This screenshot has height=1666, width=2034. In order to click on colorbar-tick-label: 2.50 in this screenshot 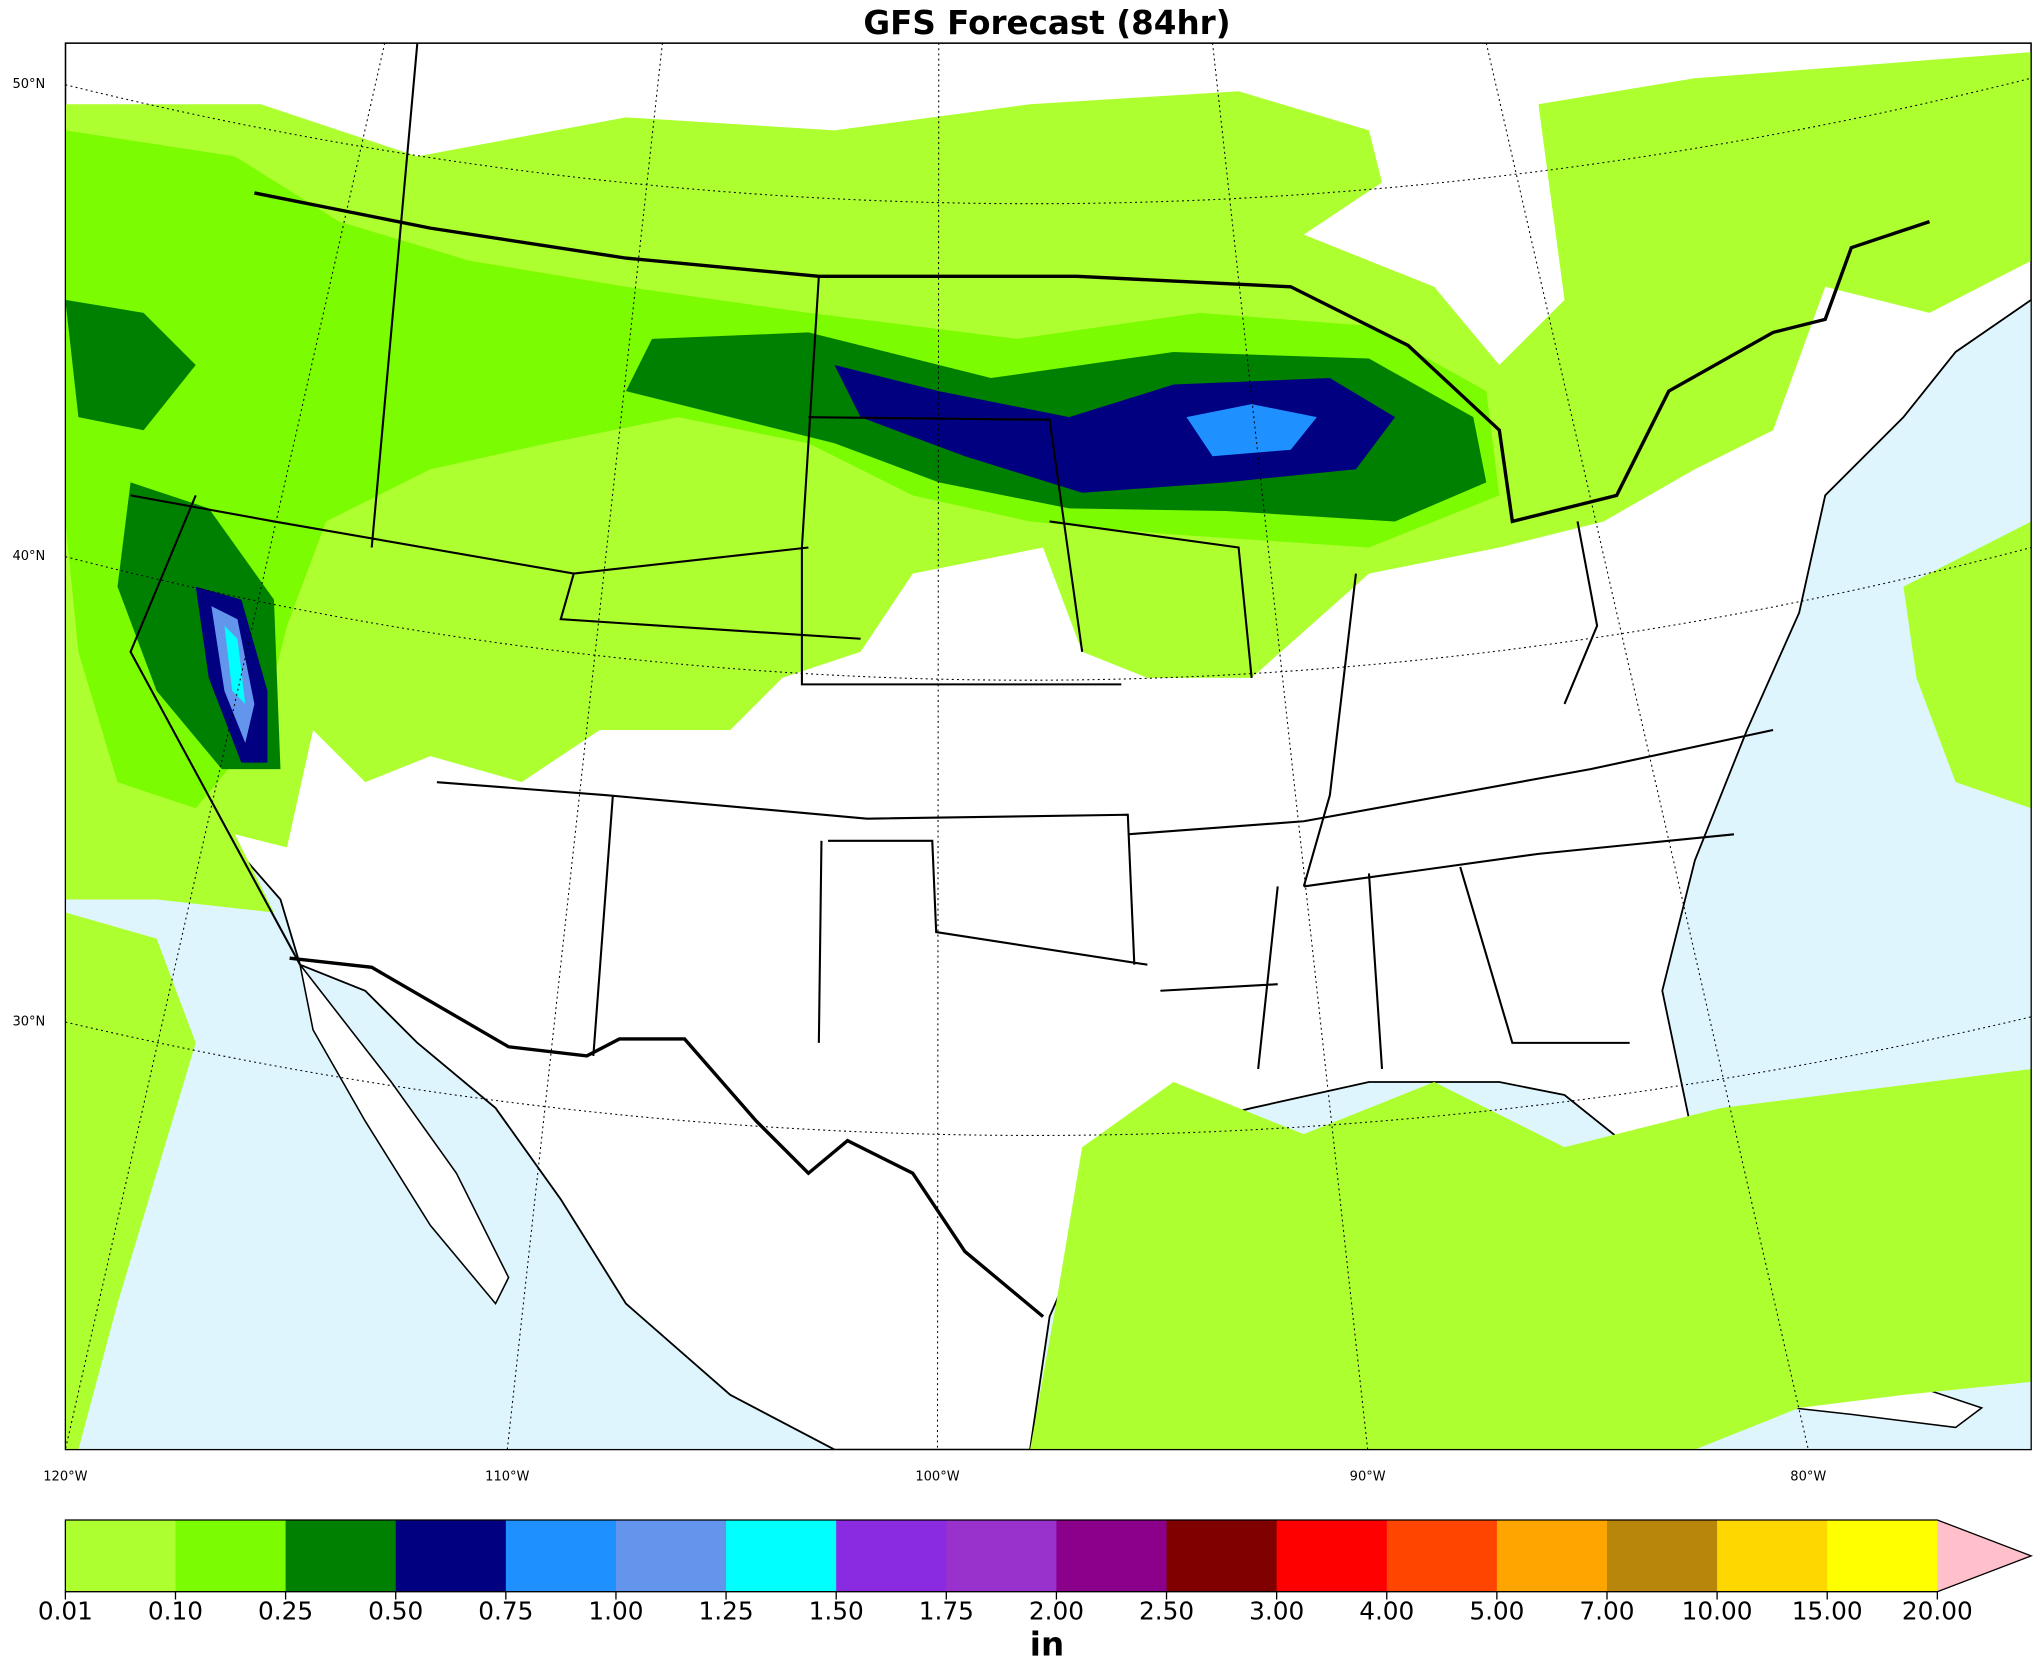, I will do `click(1166, 1611)`.